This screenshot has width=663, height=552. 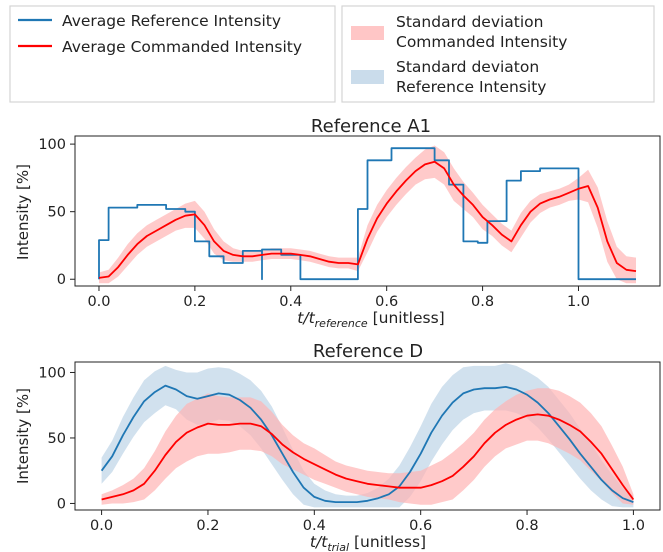 I want to click on chart-d-ytick-label: 50, so click(x=57, y=439).